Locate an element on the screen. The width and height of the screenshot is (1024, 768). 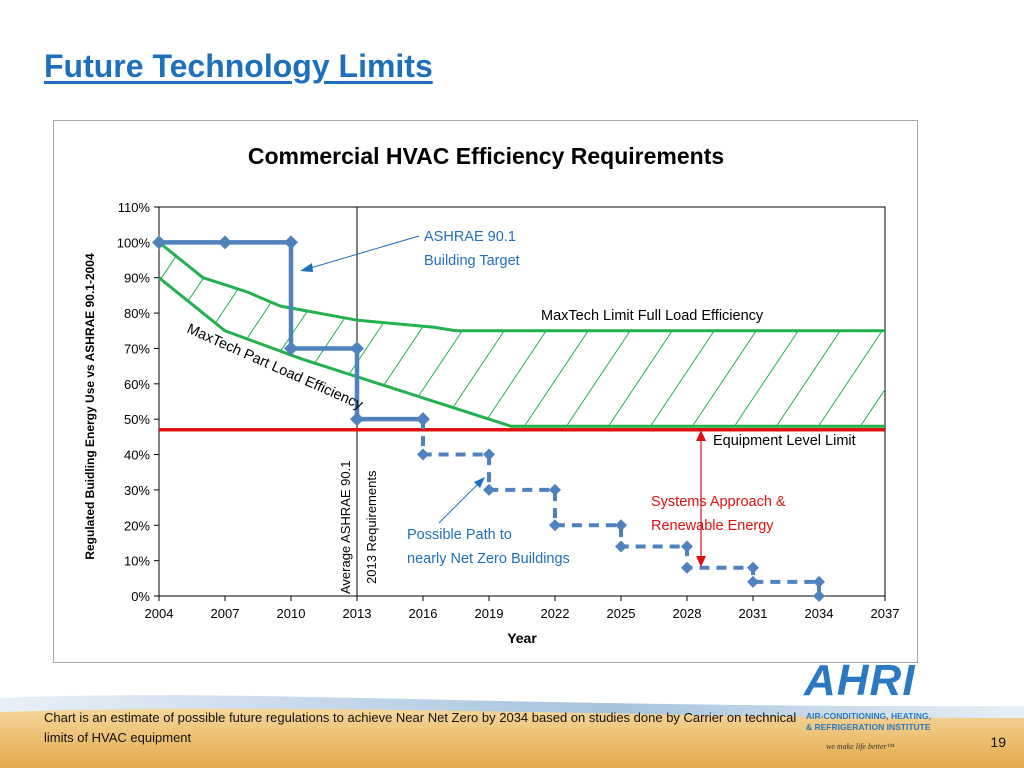
possible-path-label-line1: Possible Path to is located at coordinates (459, 535).